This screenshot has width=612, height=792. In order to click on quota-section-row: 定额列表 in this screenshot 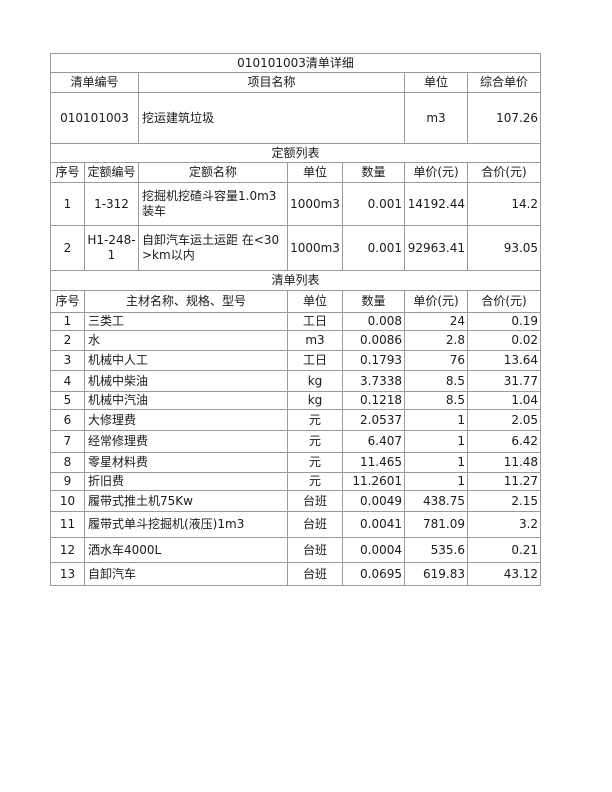, I will do `click(295, 153)`.